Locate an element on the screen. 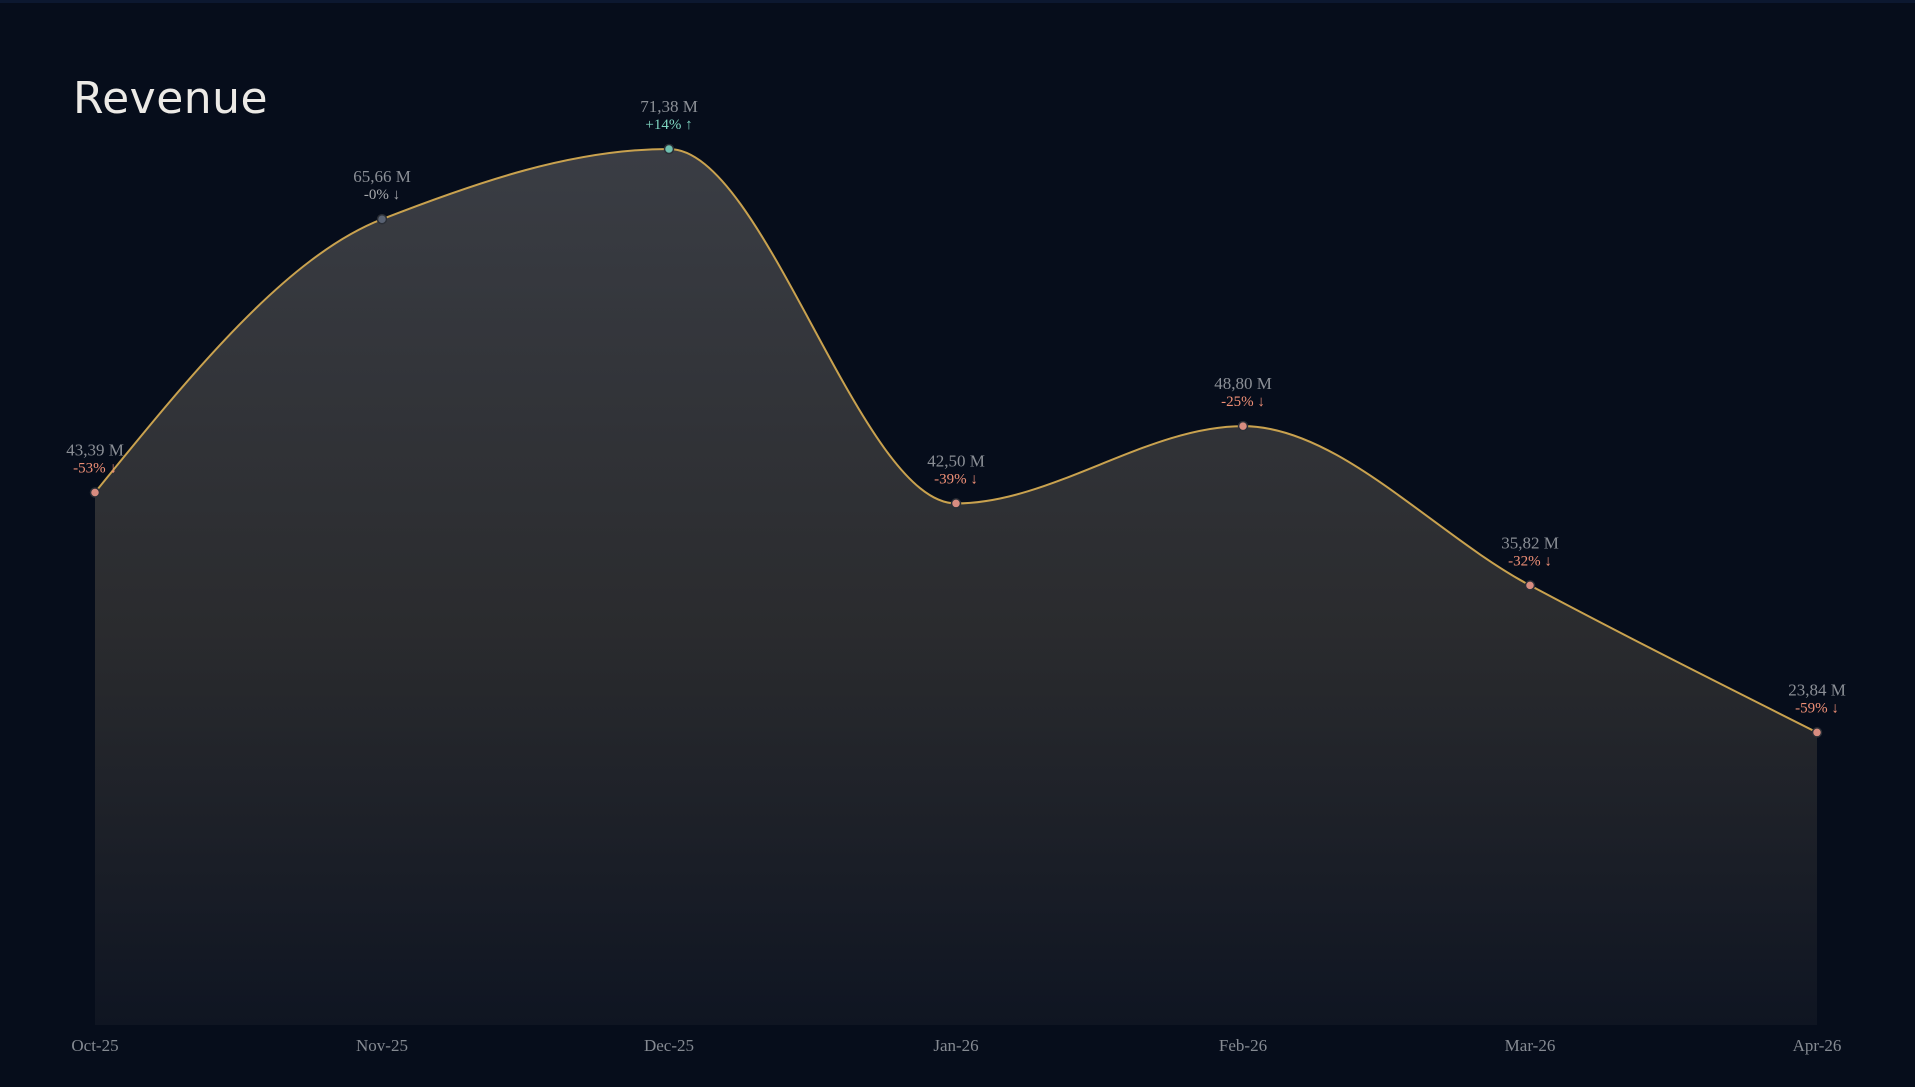  value-label: 35,82 M is located at coordinates (1530, 542).